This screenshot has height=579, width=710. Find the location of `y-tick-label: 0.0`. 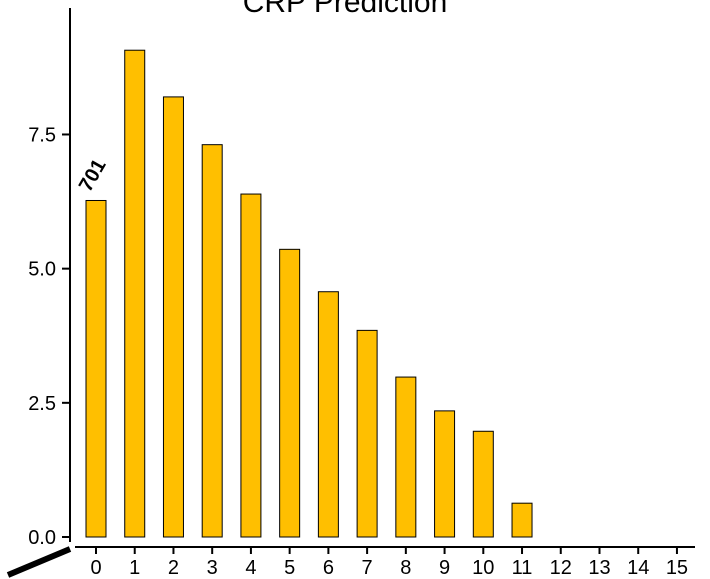

y-tick-label: 0.0 is located at coordinates (42, 538).